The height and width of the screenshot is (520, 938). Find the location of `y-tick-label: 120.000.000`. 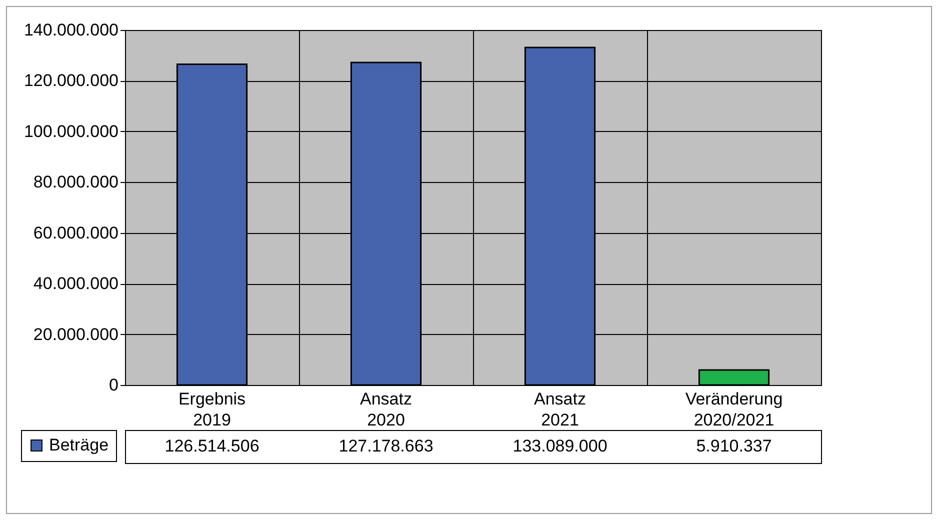

y-tick-label: 120.000.000 is located at coordinates (71, 80).